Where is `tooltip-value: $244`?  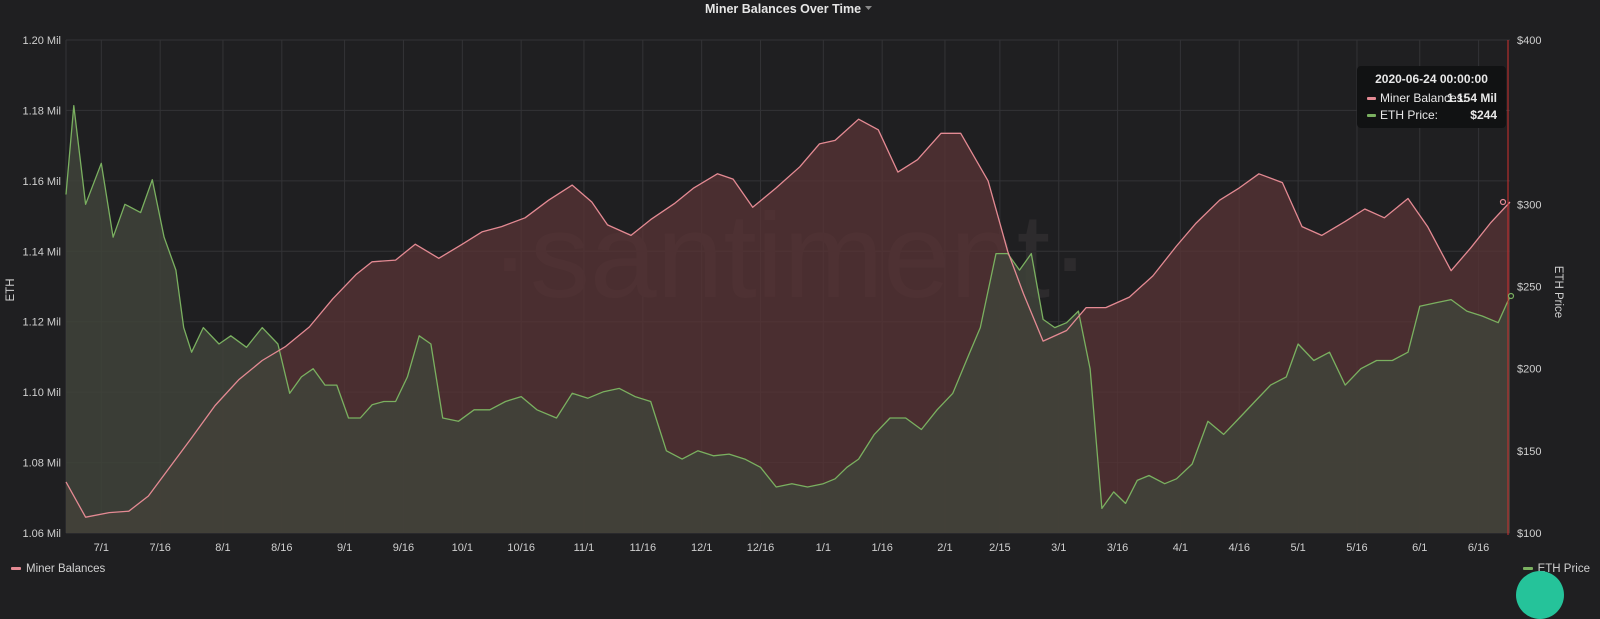
tooltip-value: $244 is located at coordinates (1483, 115).